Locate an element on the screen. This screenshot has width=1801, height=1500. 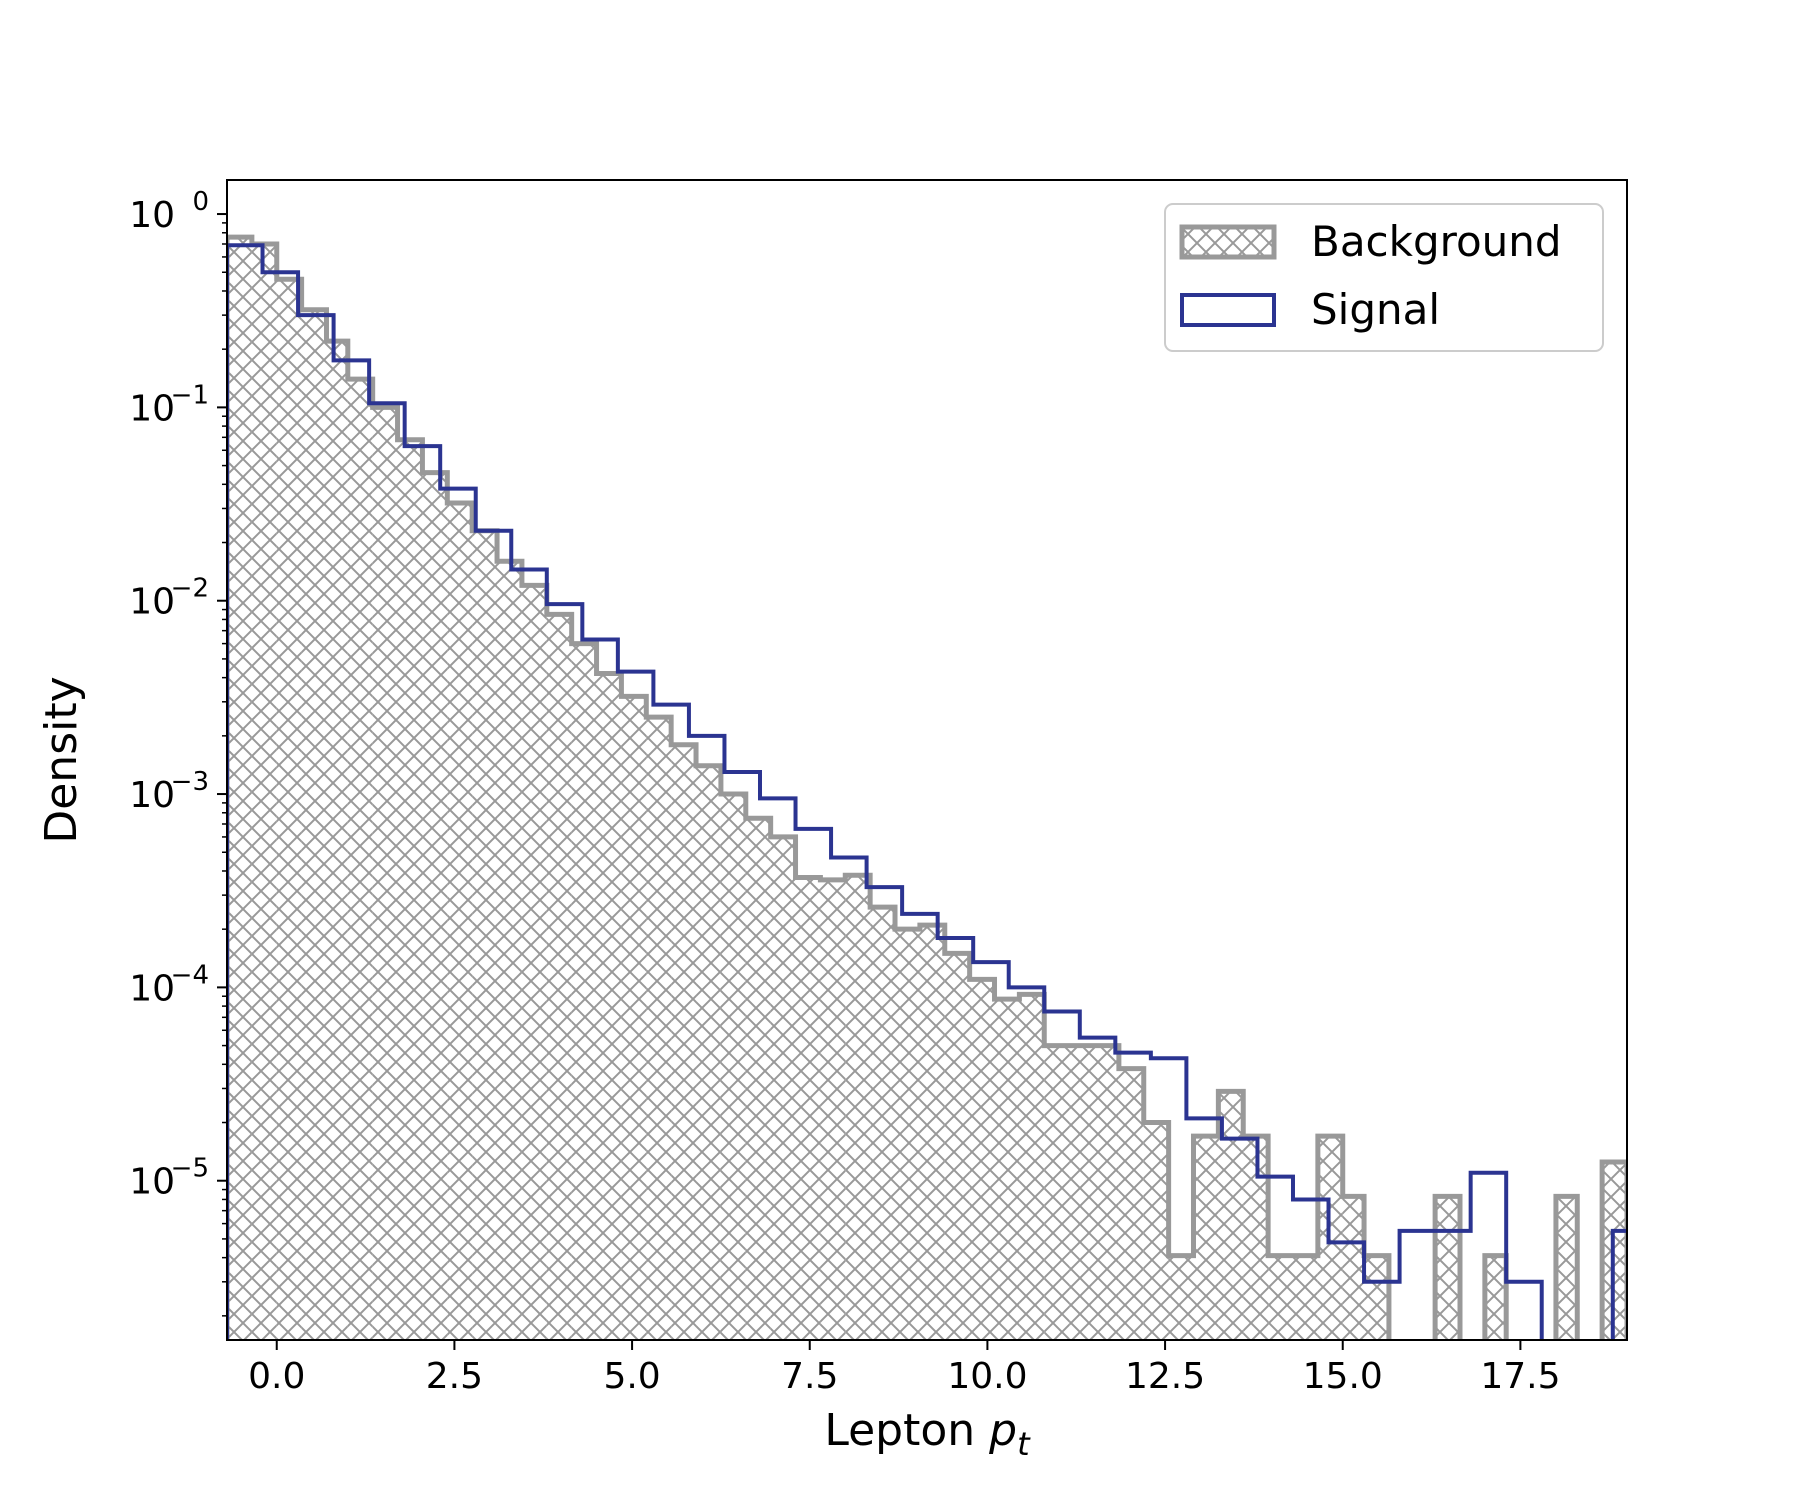
y-tick-label-2: 10 is located at coordinates (152, 602).